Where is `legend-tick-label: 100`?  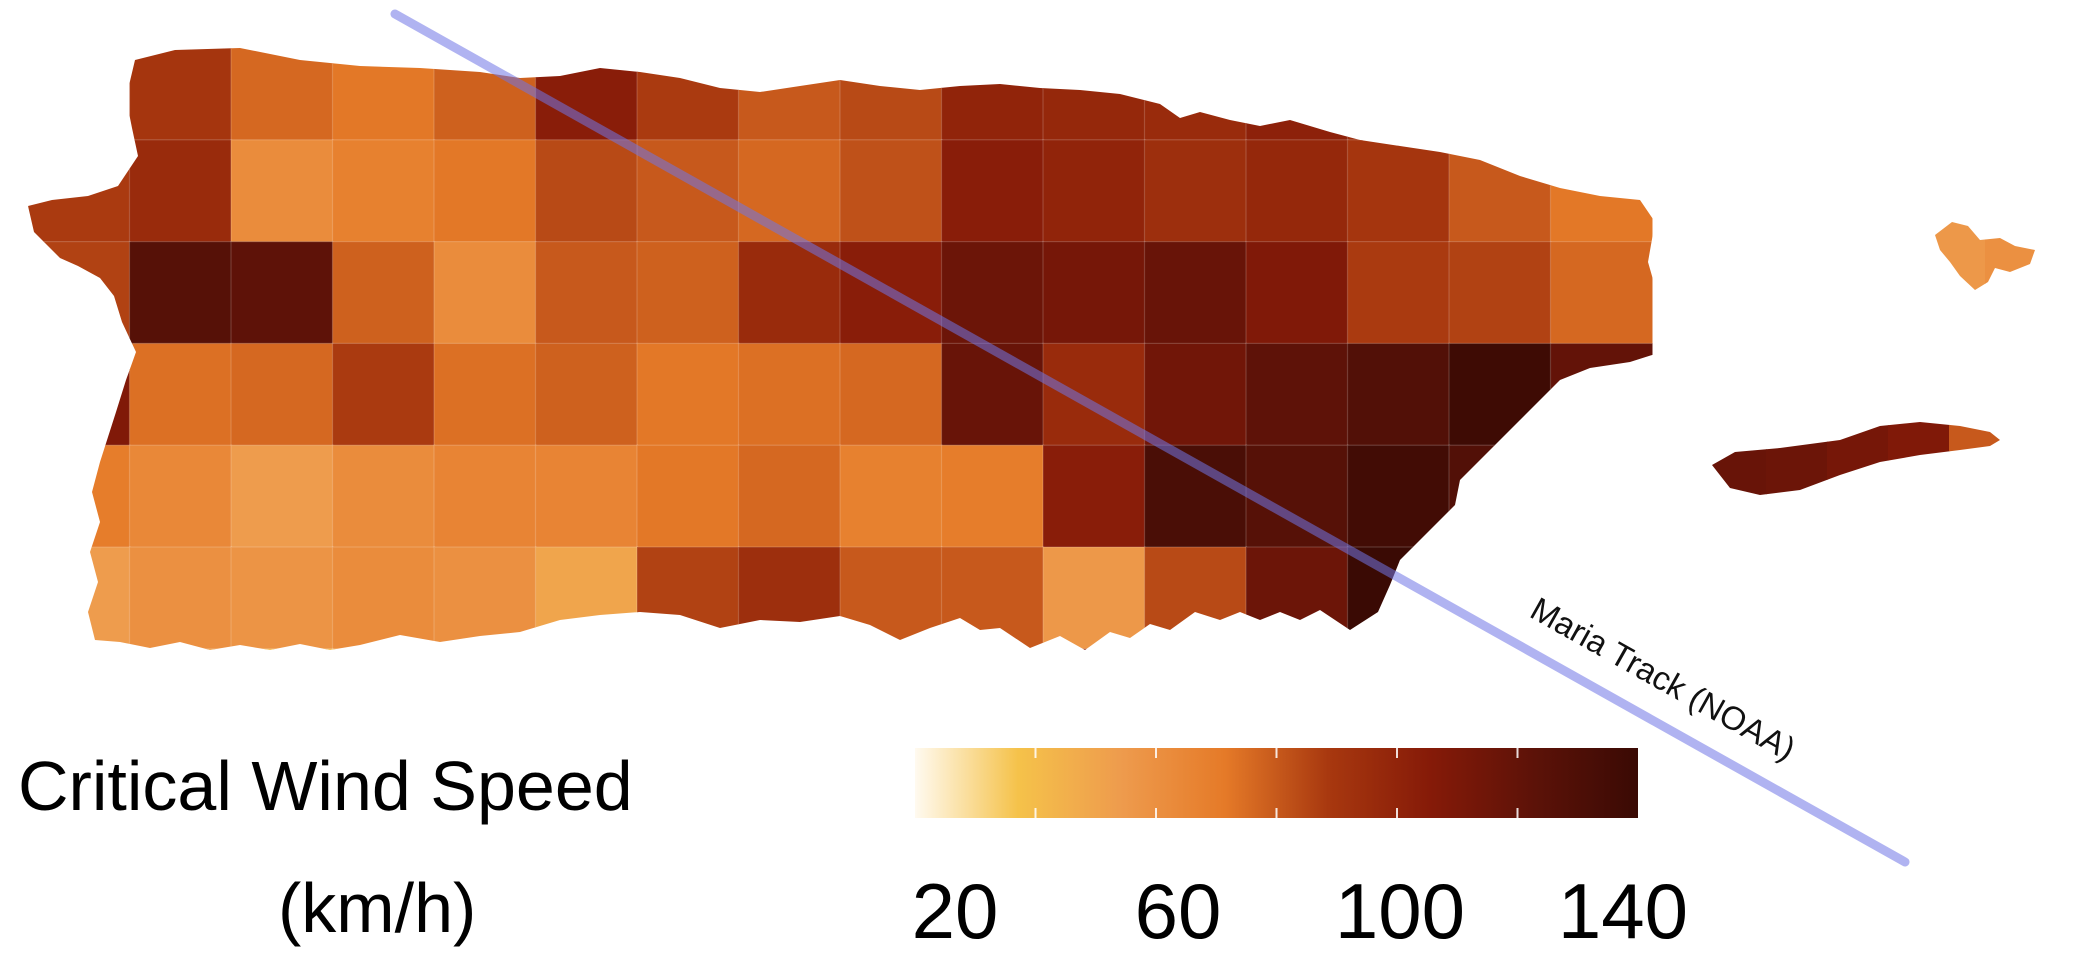 legend-tick-label: 100 is located at coordinates (1400, 911).